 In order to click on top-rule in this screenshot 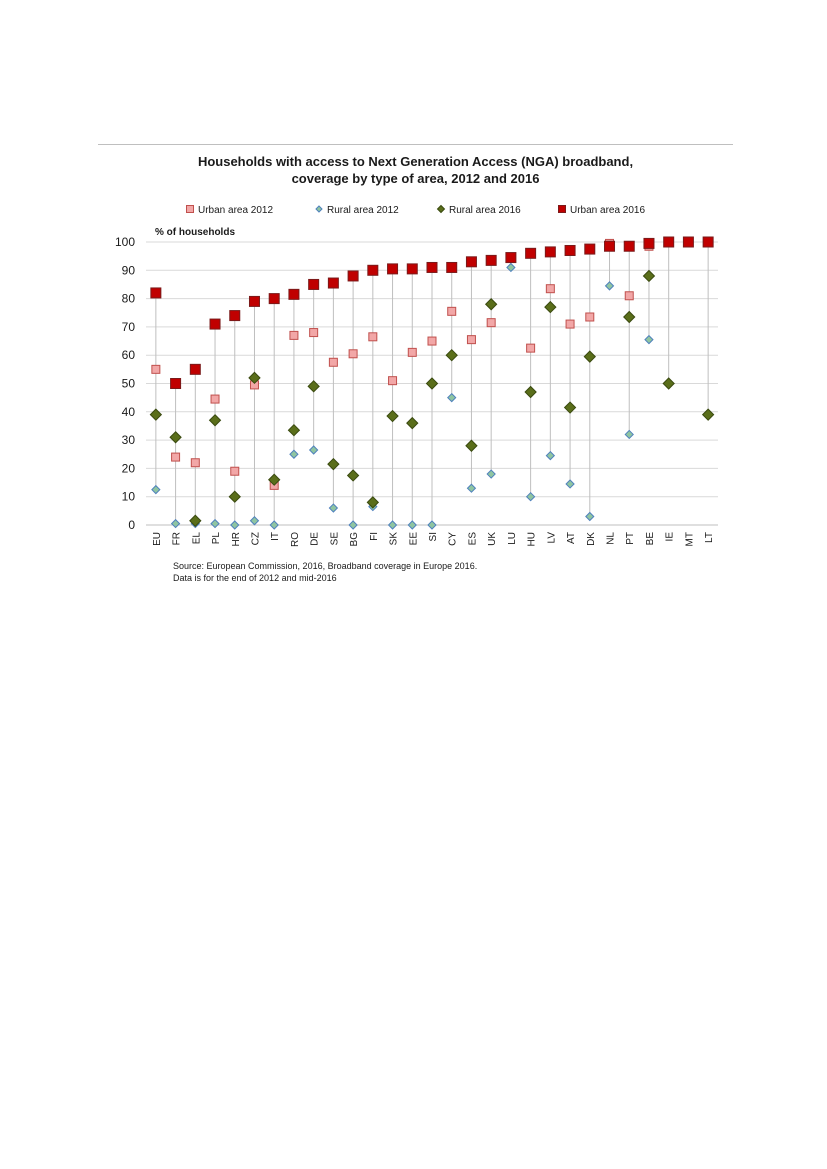, I will do `click(415, 144)`.